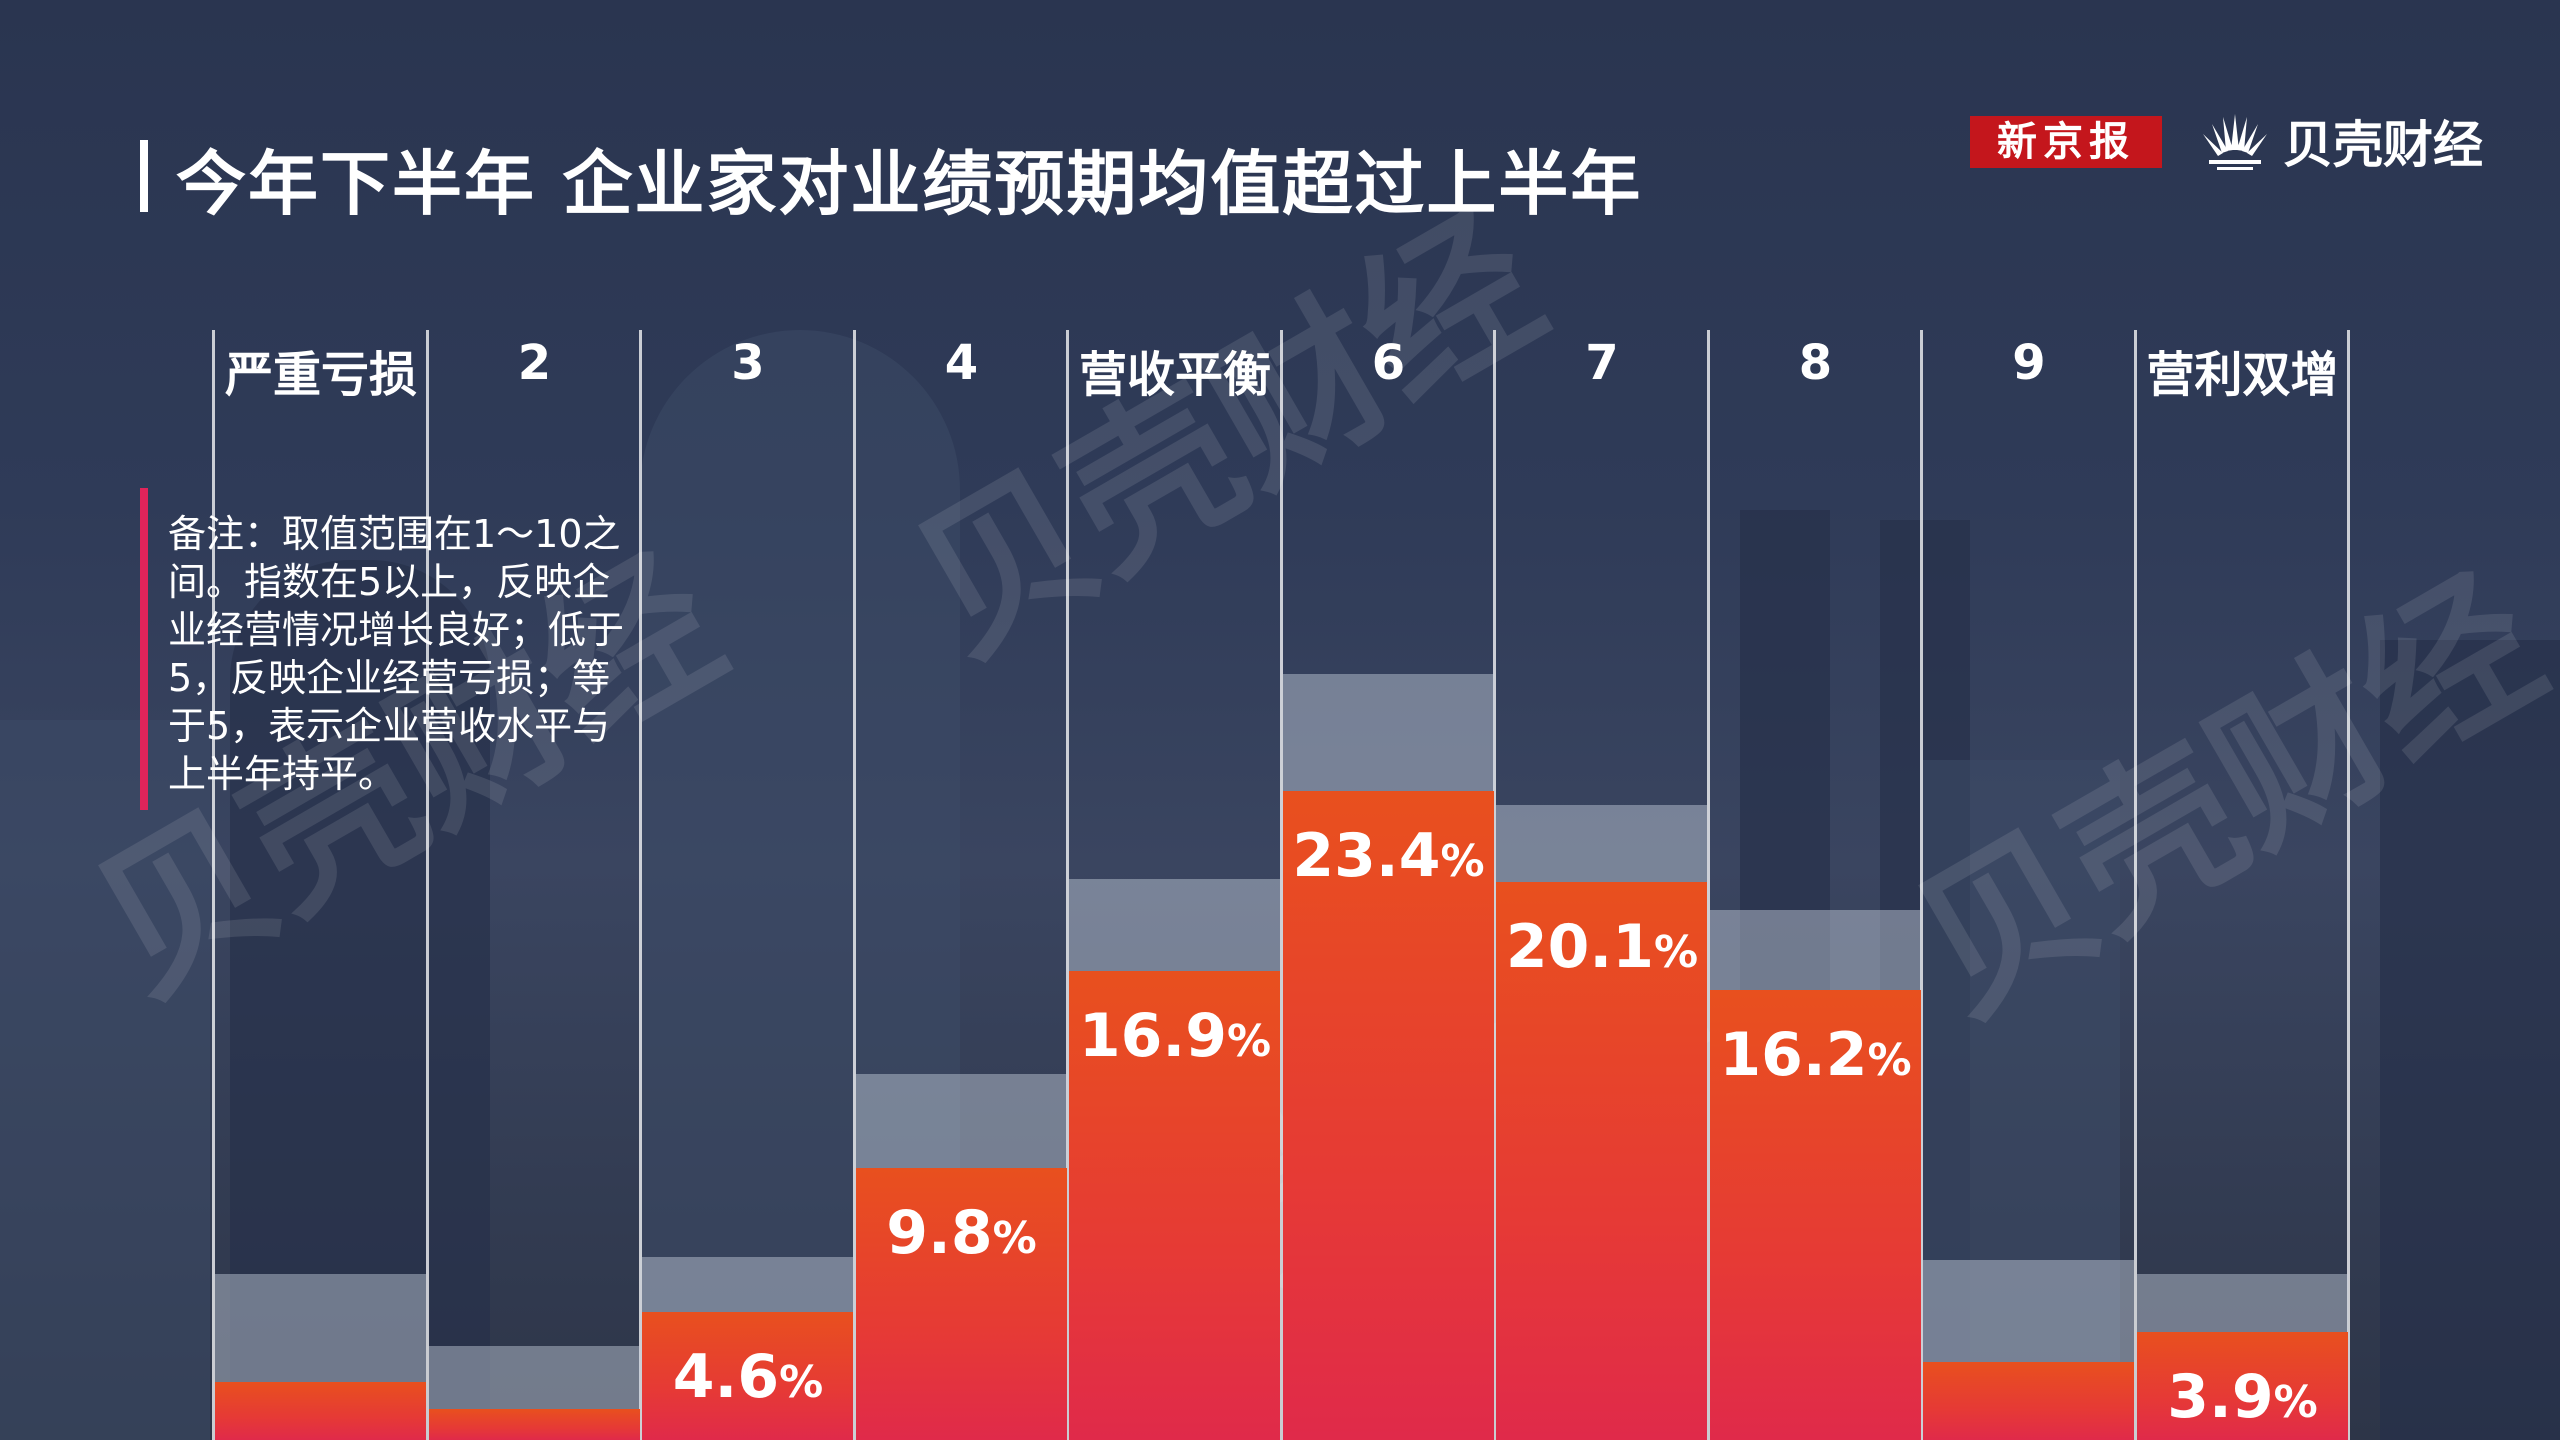 Image resolution: width=2560 pixels, height=1440 pixels. I want to click on data-label: 4.6%, so click(748, 1377).